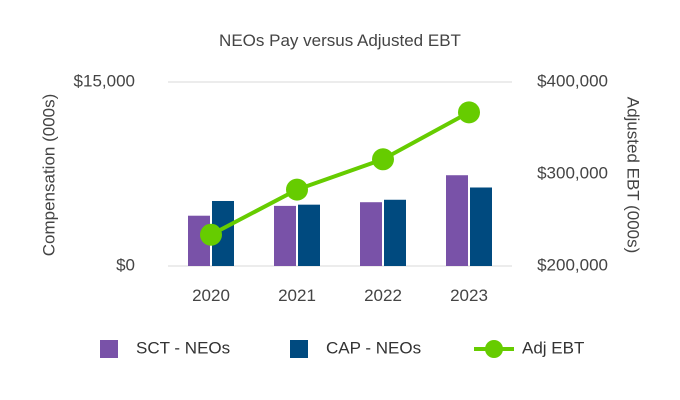 The width and height of the screenshot is (680, 400). I want to click on legend: SCT - NEOs CAP - NEOs Adj EBT, so click(342, 348).